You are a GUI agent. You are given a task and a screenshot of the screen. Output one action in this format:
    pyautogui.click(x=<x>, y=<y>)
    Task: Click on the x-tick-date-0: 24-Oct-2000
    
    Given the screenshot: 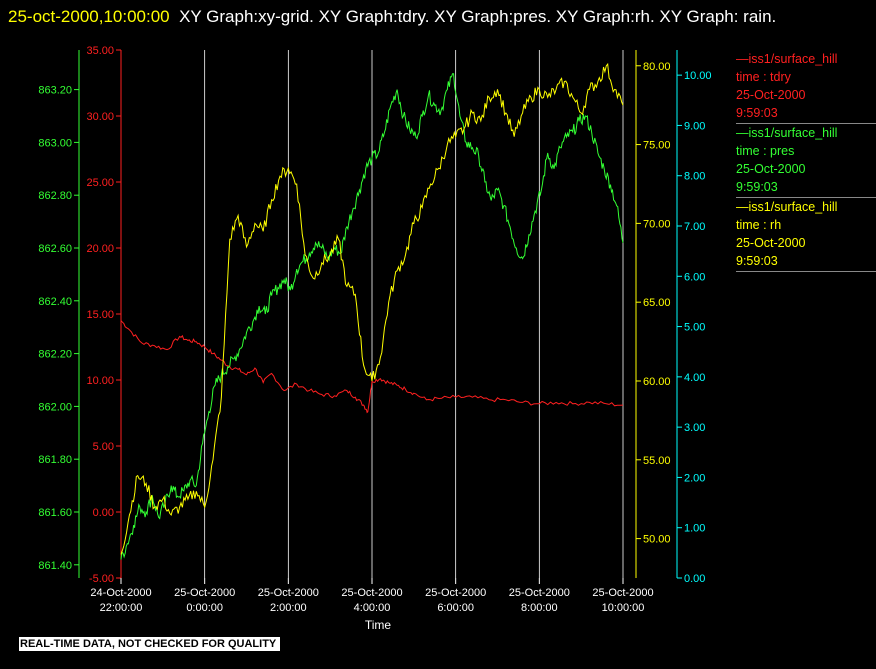 What is the action you would take?
    pyautogui.click(x=120, y=593)
    